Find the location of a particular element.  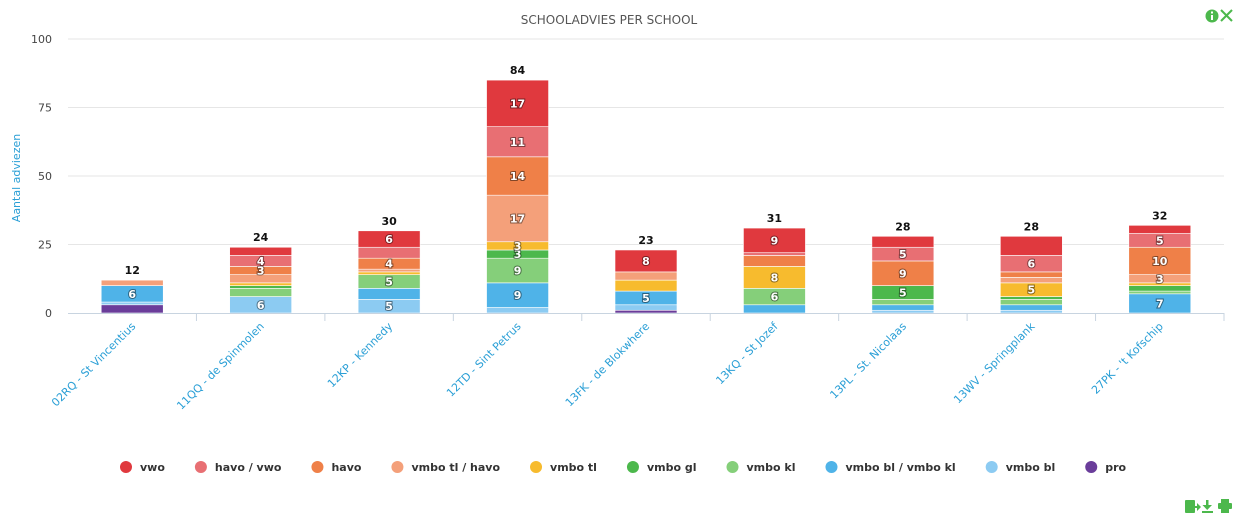

legend-item-vmbo-kl: vmbo kl is located at coordinates (761, 467).